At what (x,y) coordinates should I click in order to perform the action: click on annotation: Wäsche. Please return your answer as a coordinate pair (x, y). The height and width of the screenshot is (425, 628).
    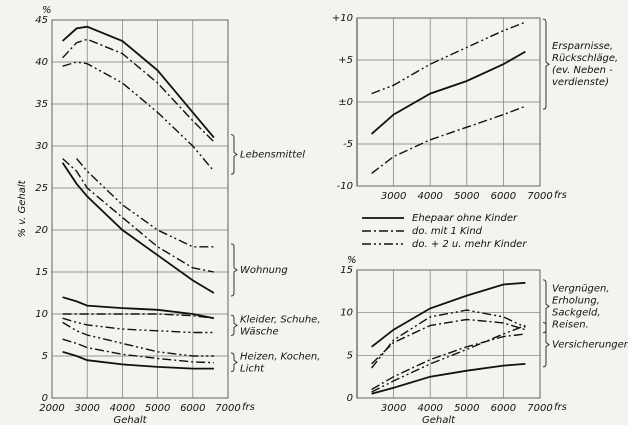
    Looking at the image, I should click on (259, 331).